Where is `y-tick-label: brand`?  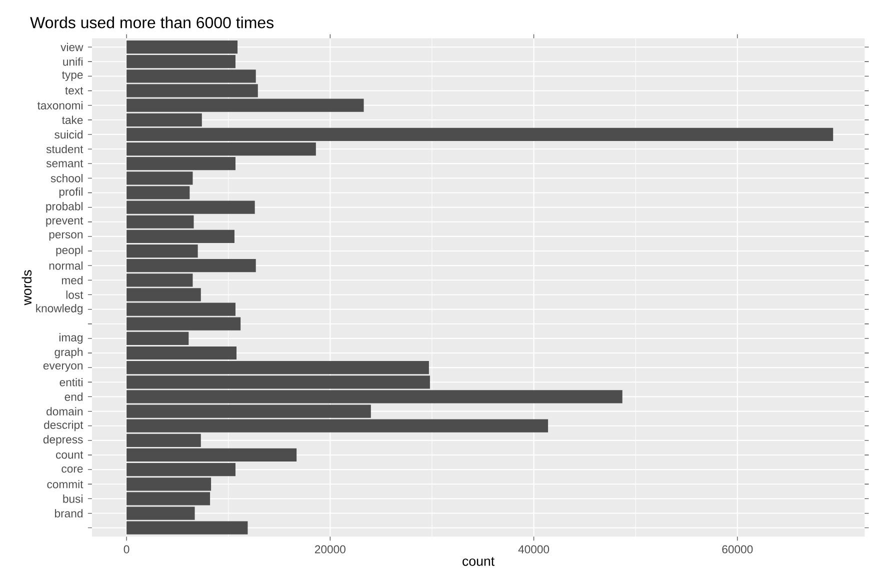
y-tick-label: brand is located at coordinates (69, 513).